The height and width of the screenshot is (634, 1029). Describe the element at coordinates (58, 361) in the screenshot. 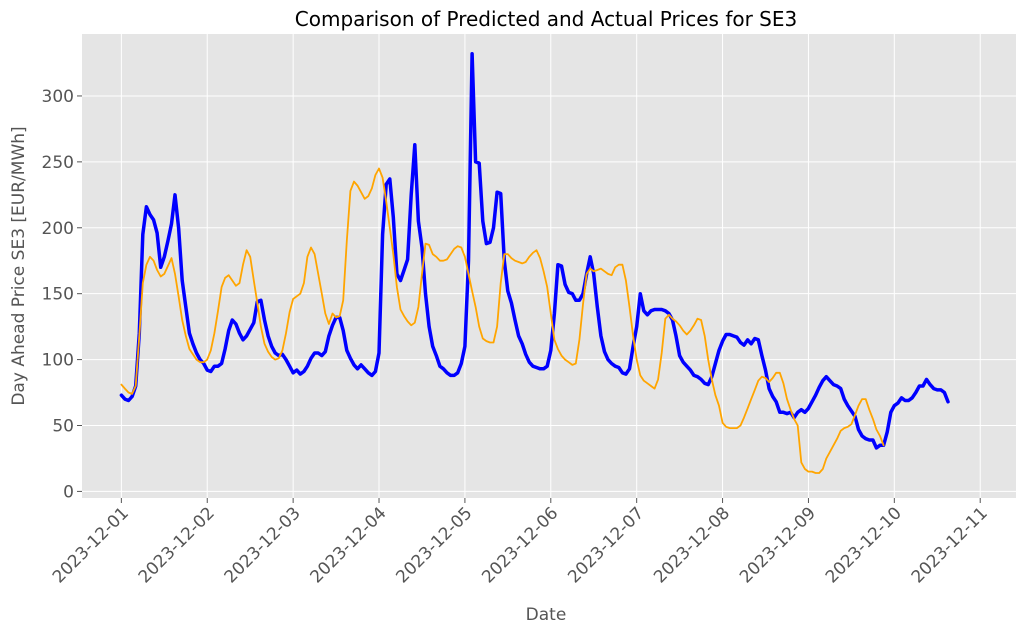

I see `y-tick-label: 100` at that location.